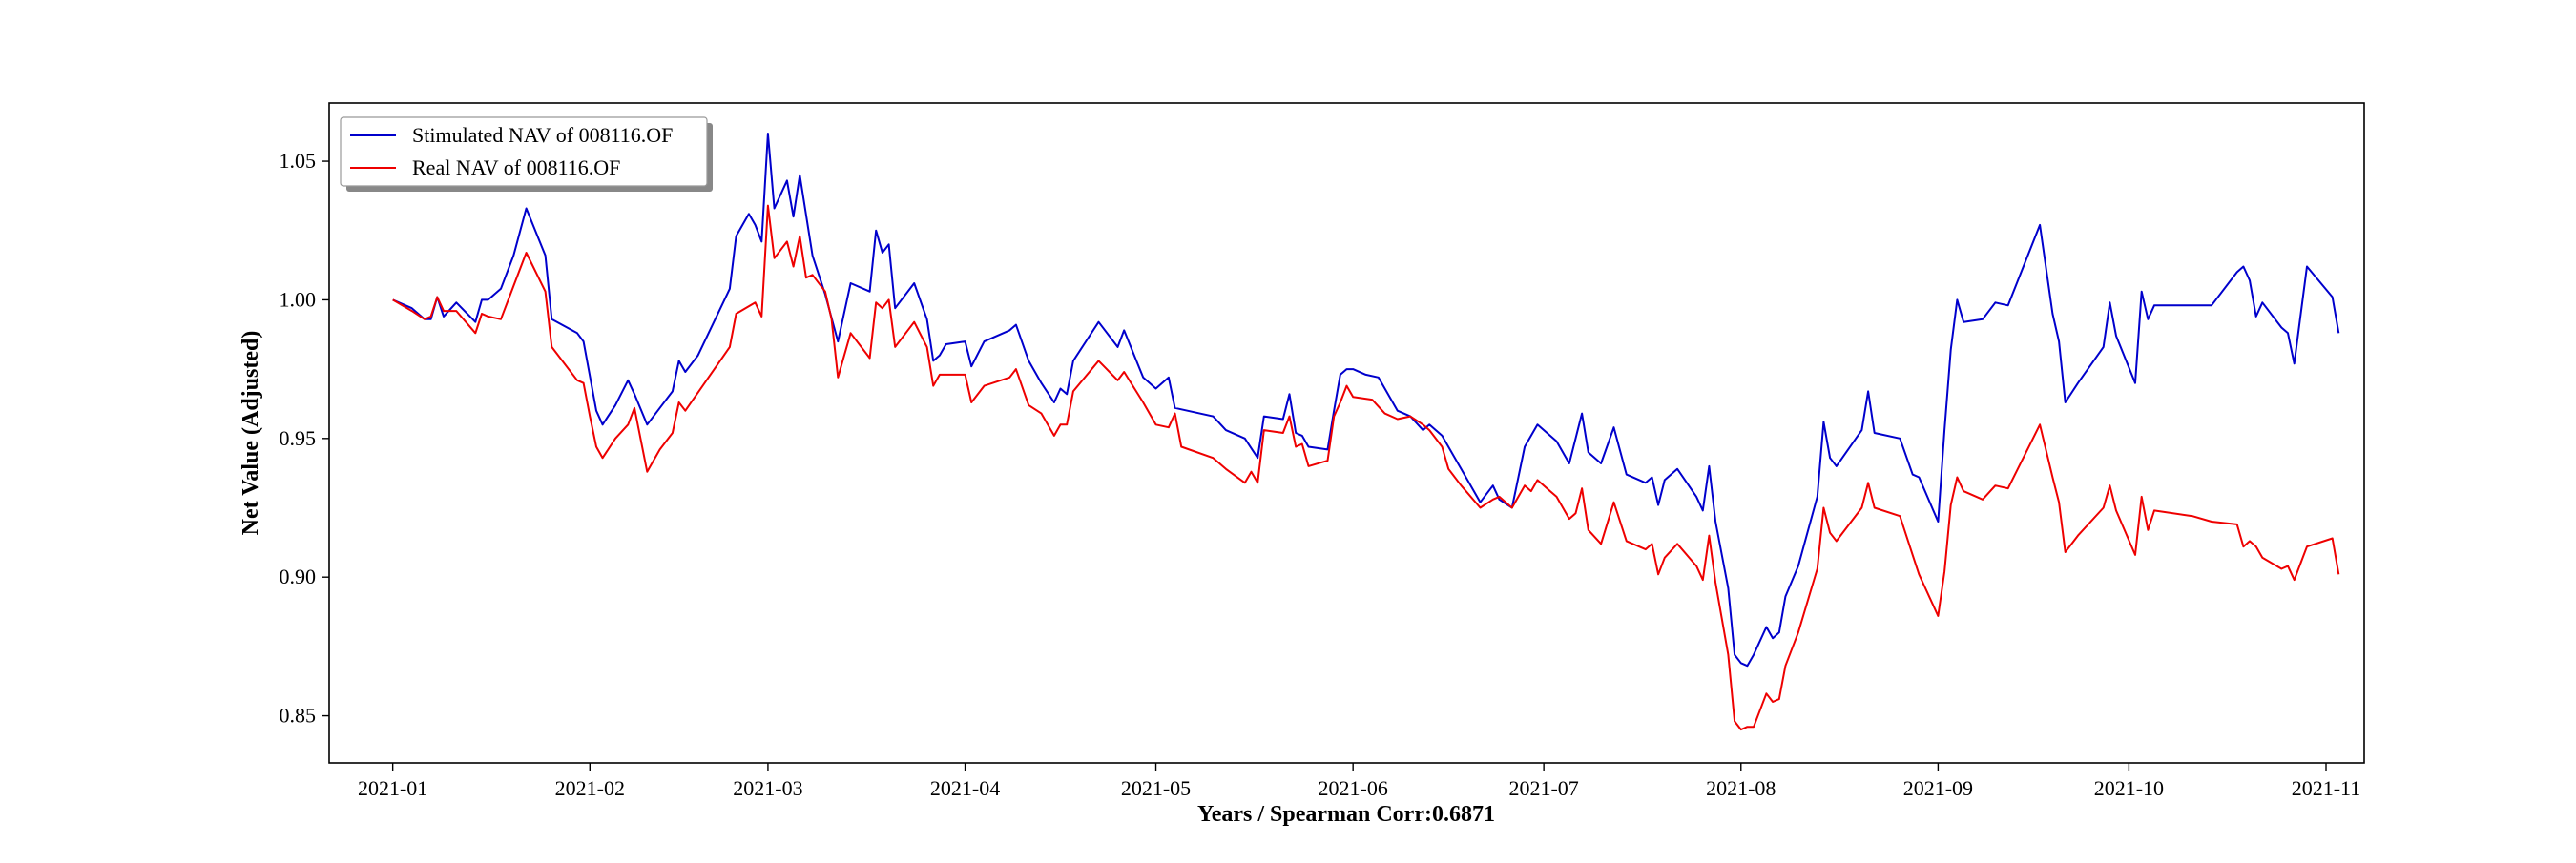 This screenshot has height=863, width=2576. Describe the element at coordinates (1938, 788) in the screenshot. I see `x-tick-label: 2021-09` at that location.